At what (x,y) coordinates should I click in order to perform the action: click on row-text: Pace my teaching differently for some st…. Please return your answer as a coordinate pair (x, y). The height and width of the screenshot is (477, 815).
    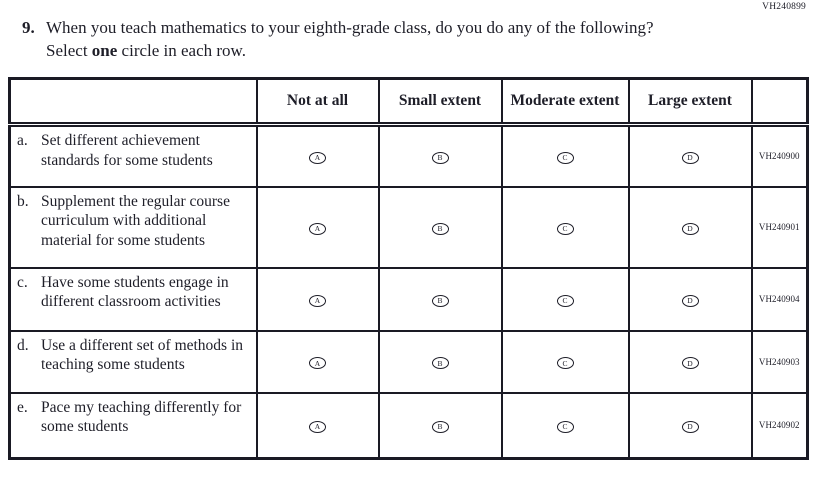
    Looking at the image, I should click on (141, 417).